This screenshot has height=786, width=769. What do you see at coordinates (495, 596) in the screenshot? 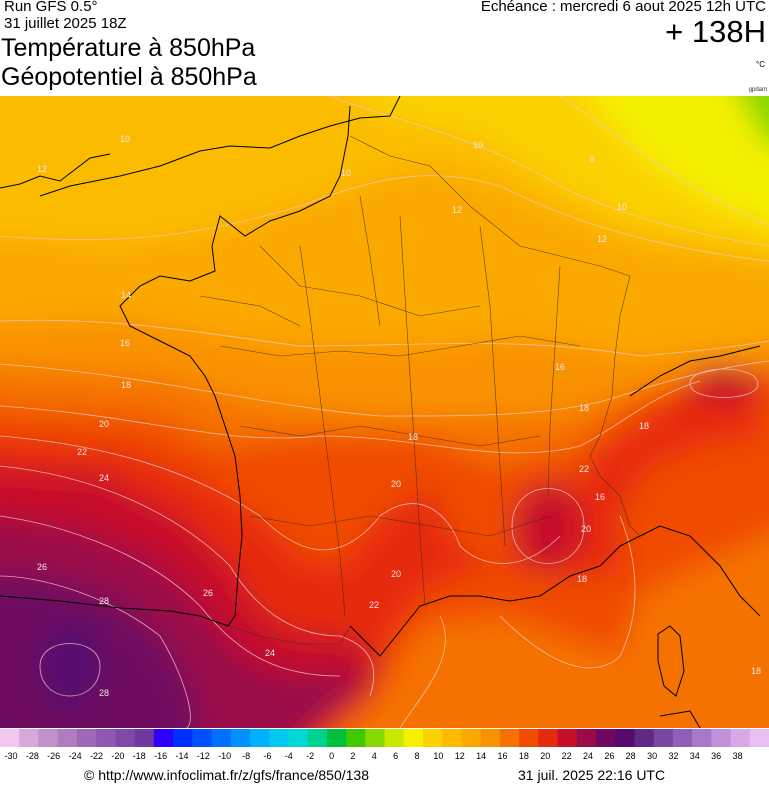
I see `mediterranean-coast` at bounding box center [495, 596].